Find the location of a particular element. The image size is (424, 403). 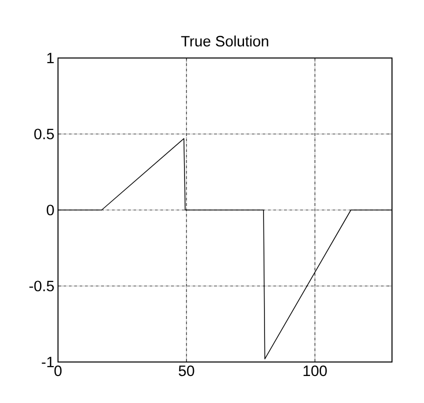

x-tick-label: 100 is located at coordinates (315, 371).